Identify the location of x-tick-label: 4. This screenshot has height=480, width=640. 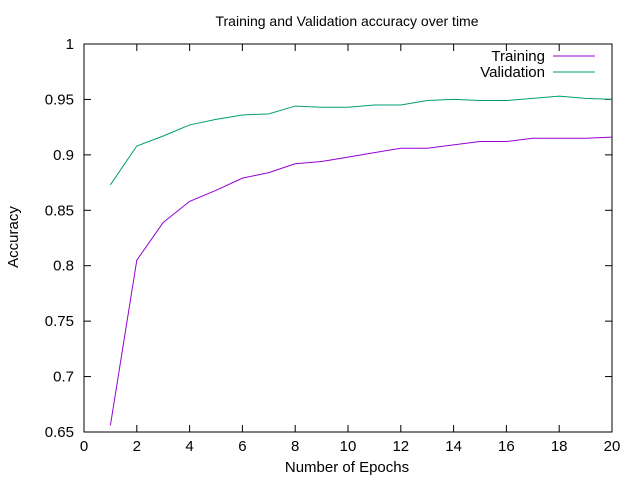
(189, 446).